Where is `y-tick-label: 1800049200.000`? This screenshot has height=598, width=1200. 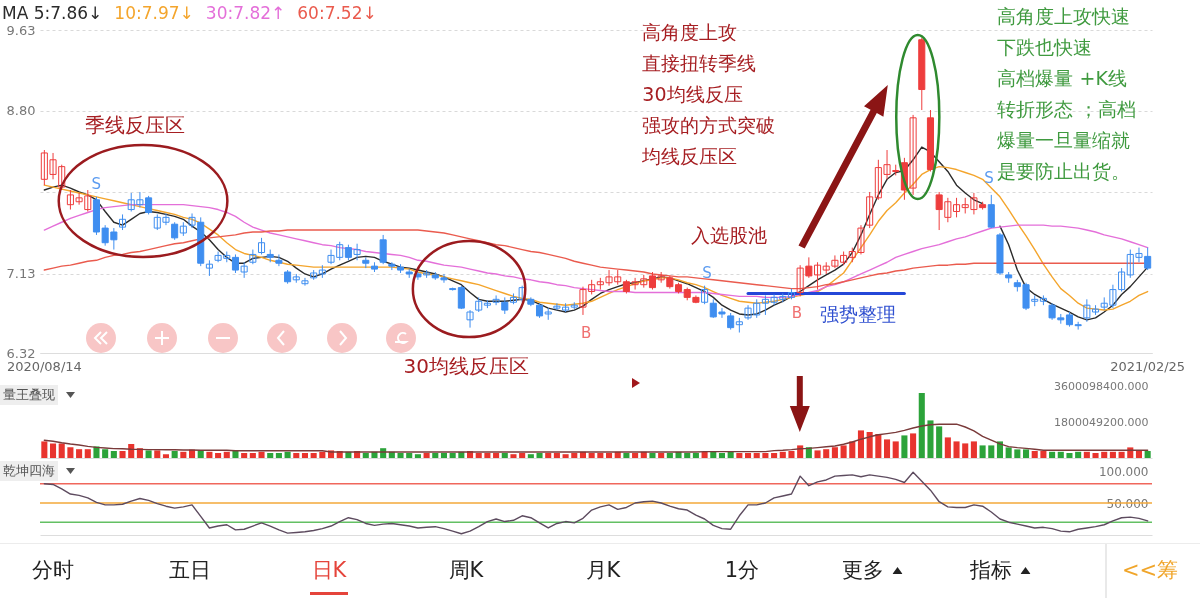 y-tick-label: 1800049200.000 is located at coordinates (1101, 422).